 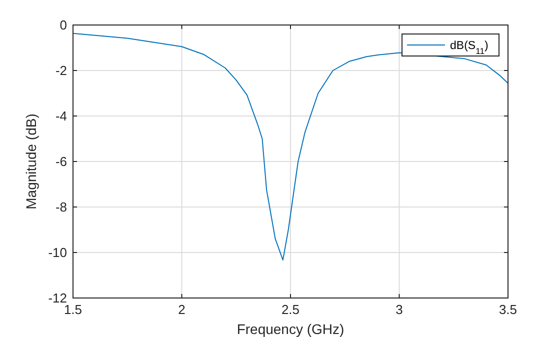 What do you see at coordinates (61, 207) in the screenshot?
I see `y-tick-label: -8` at bounding box center [61, 207].